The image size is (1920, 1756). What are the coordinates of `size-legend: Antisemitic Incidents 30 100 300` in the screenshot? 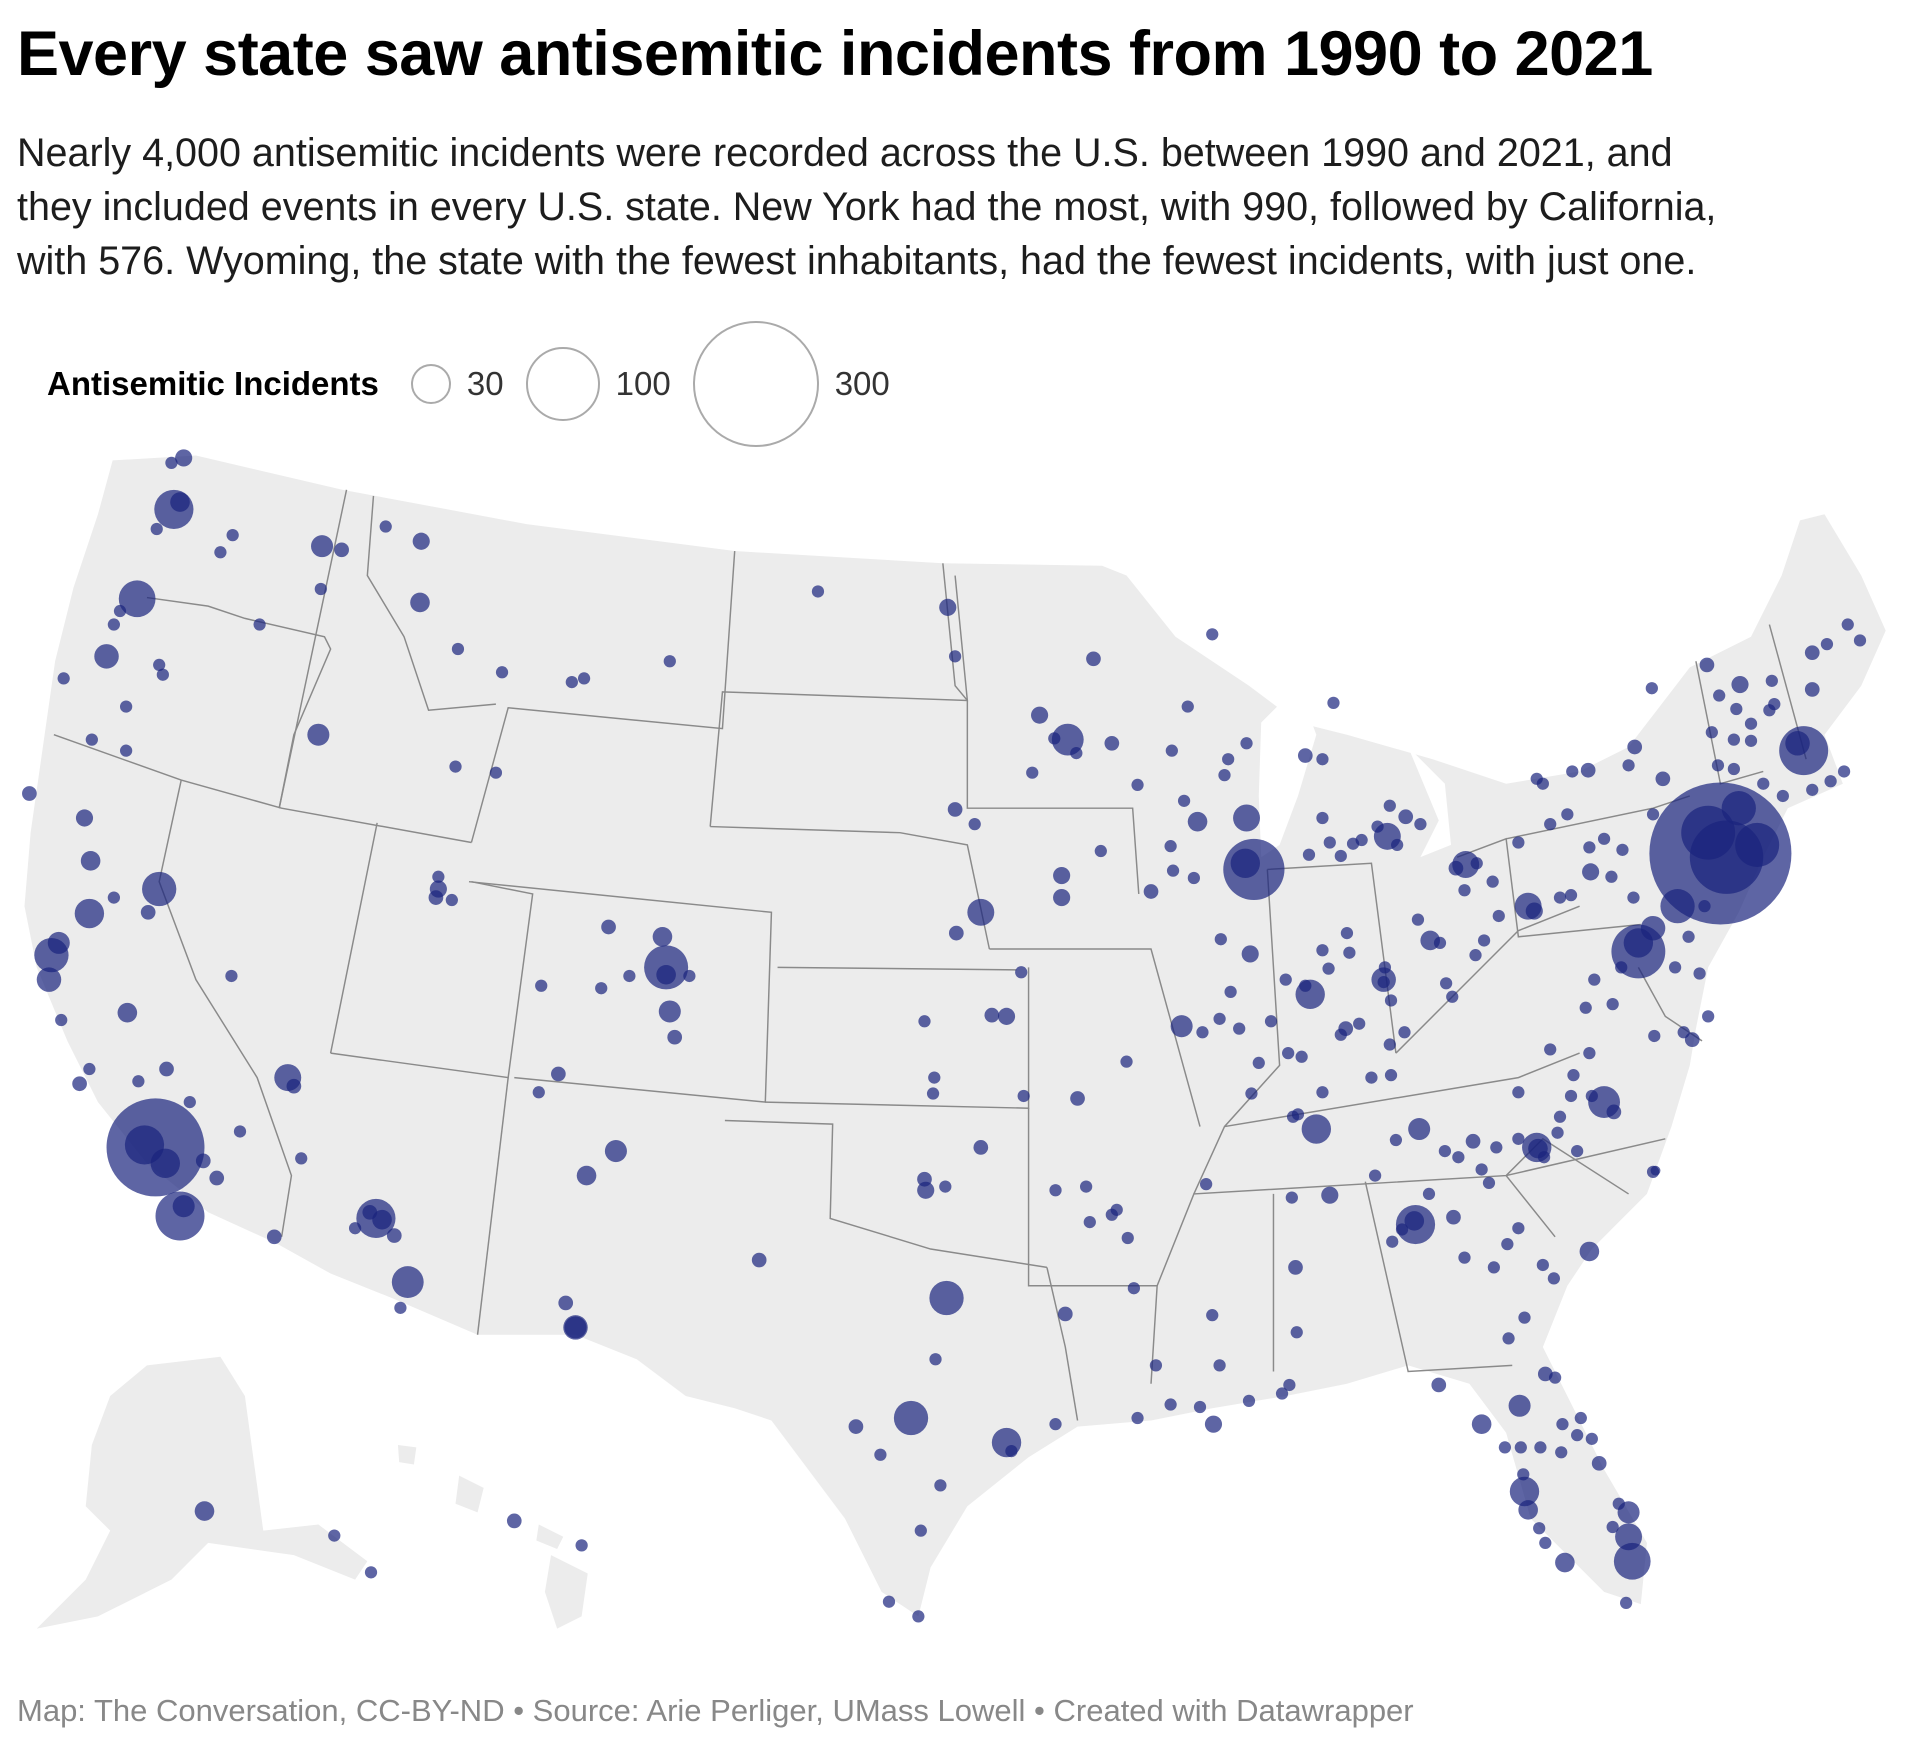 It's located at (479, 384).